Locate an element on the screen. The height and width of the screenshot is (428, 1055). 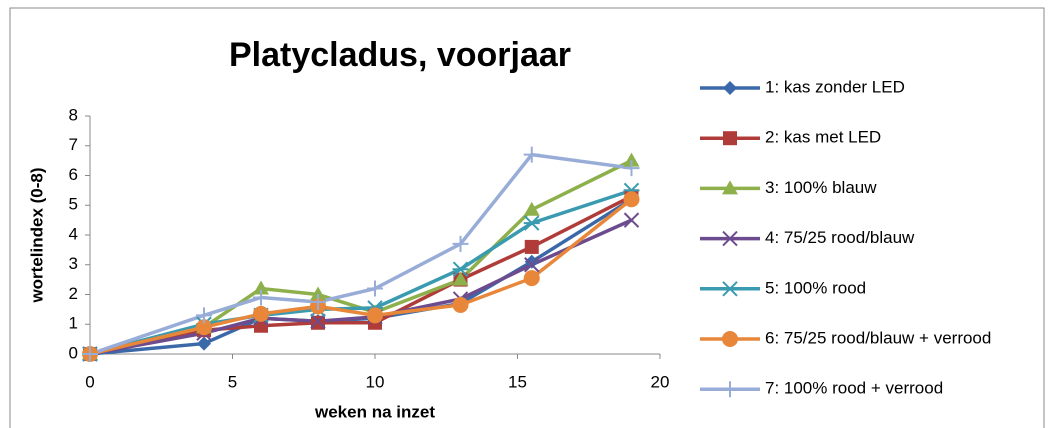
y-tick-label: 8 is located at coordinates (73, 114).